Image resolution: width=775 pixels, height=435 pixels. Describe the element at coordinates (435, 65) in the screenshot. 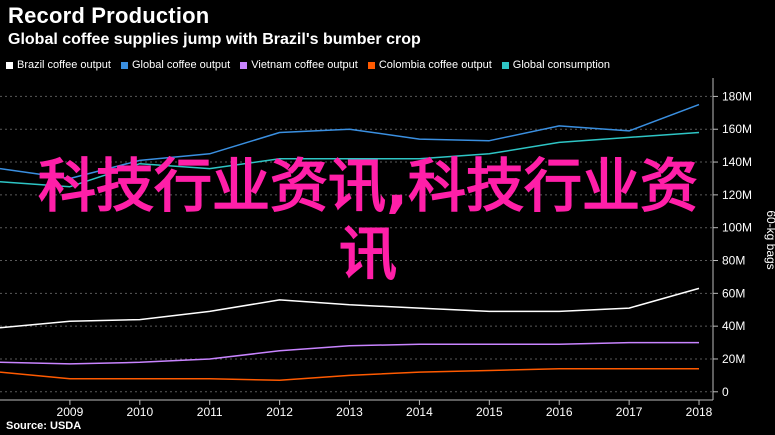

I see `legend-label-colombia: Colombia coffee output` at that location.